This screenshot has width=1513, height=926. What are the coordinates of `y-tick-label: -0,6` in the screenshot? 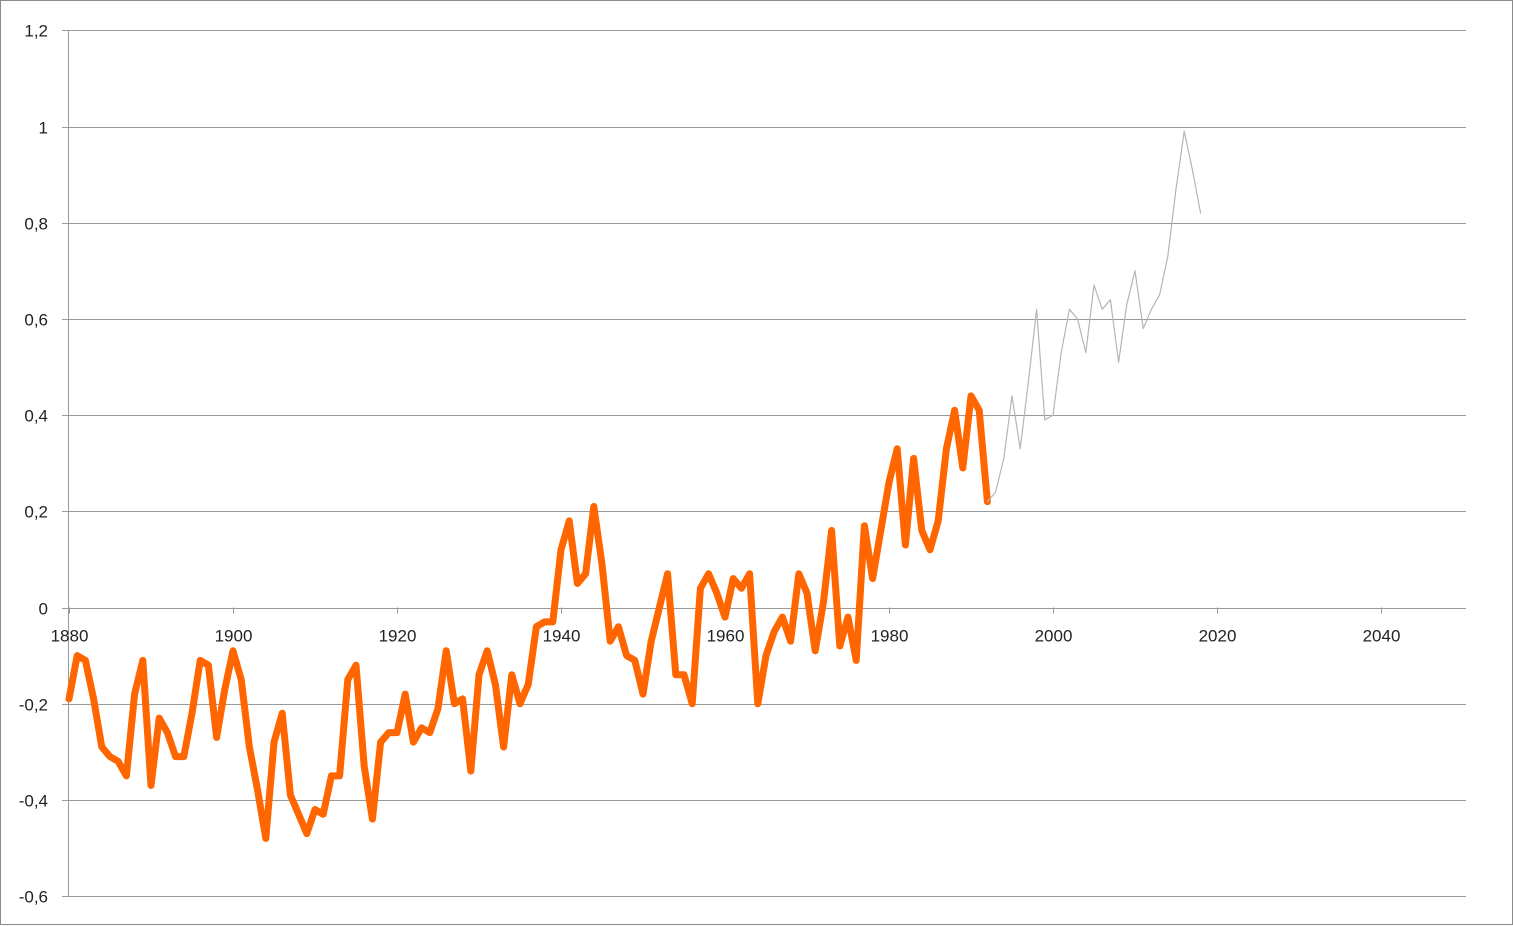 It's located at (33, 897).